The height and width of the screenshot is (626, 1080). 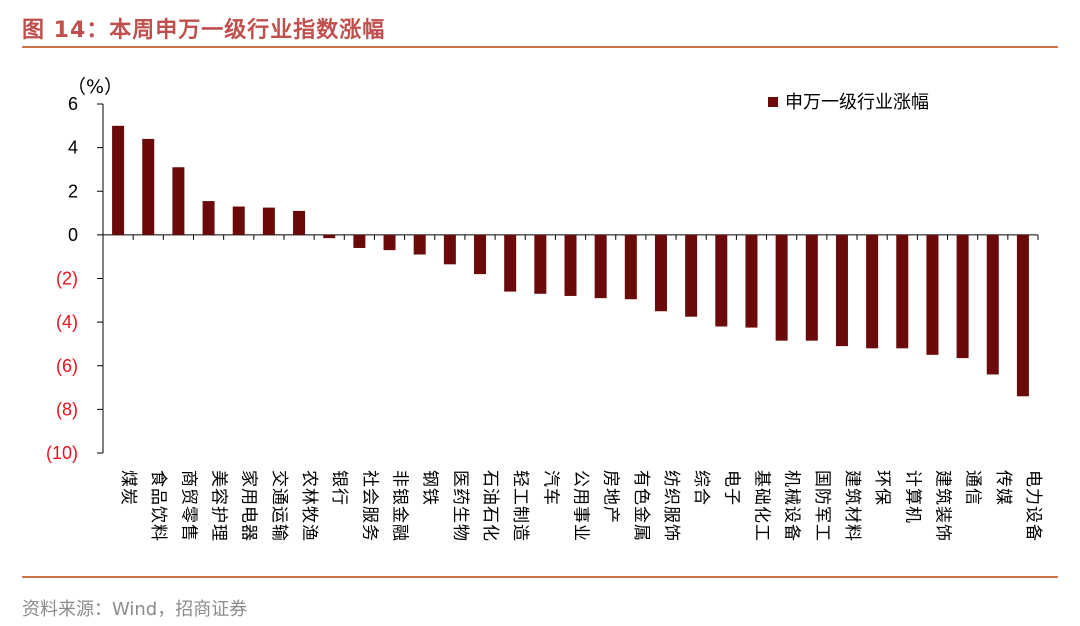 What do you see at coordinates (857, 102) in the screenshot?
I see `legend-label: 申万一级行业涨幅` at bounding box center [857, 102].